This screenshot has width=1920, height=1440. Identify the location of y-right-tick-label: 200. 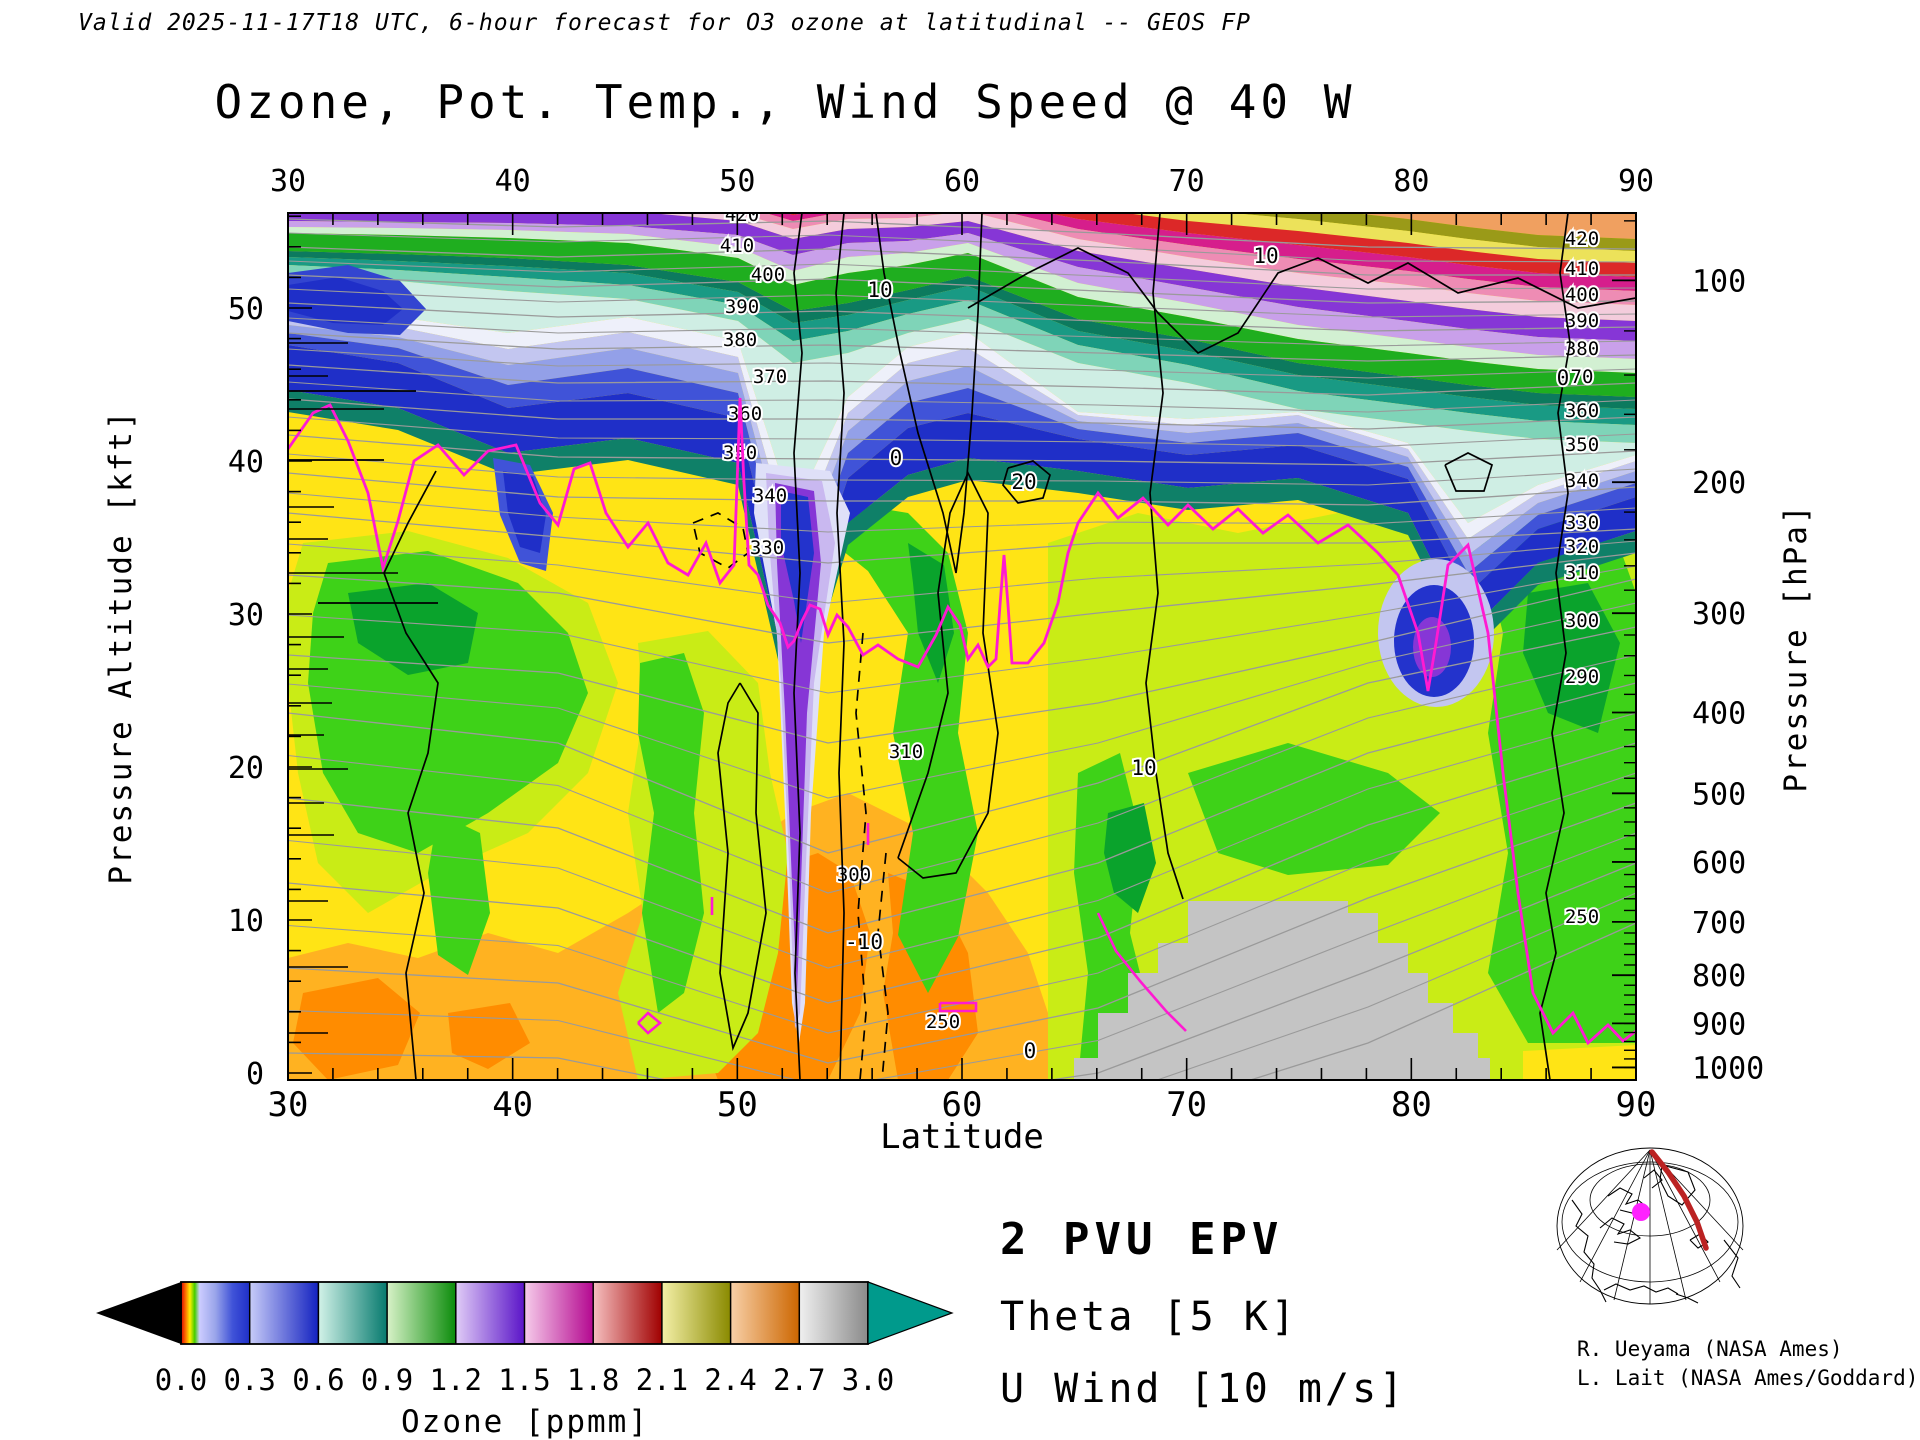
(1719, 483).